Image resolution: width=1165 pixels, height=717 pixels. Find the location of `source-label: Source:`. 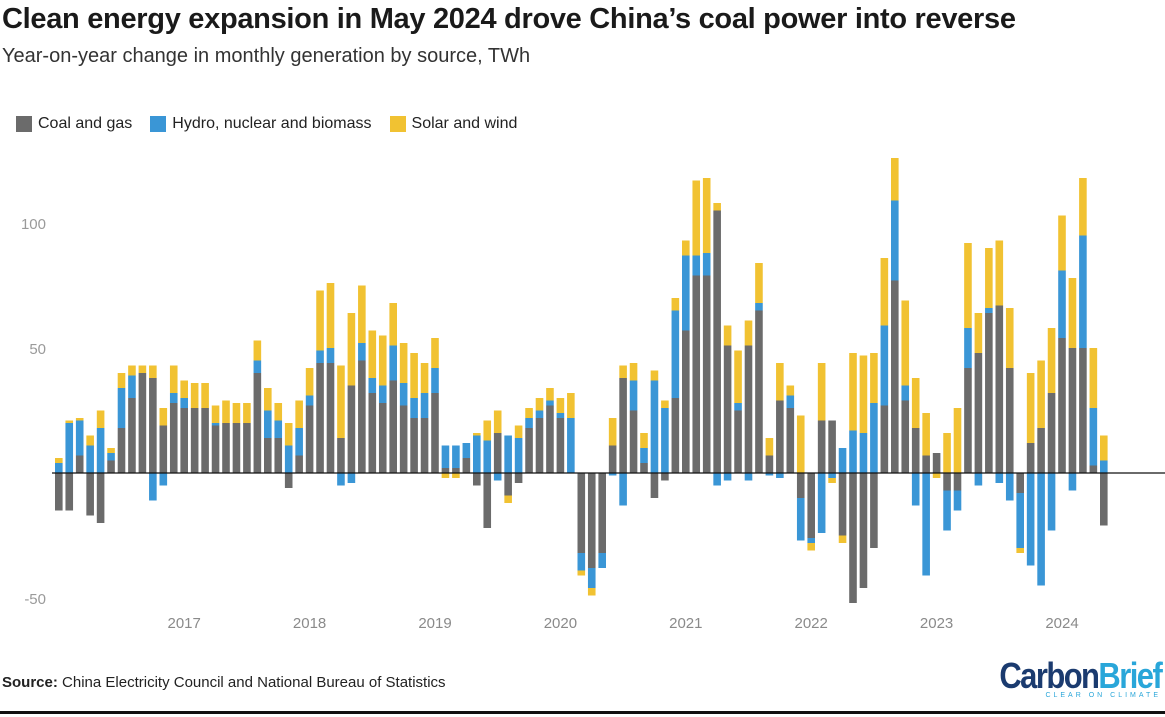

source-label: Source: is located at coordinates (30, 682).